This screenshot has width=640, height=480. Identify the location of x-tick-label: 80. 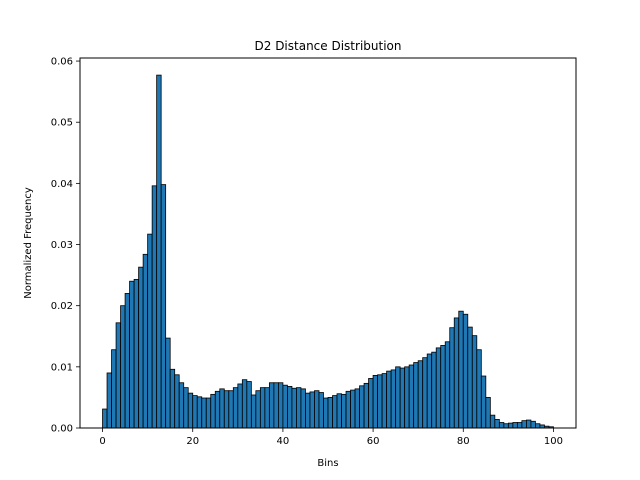
(463, 441).